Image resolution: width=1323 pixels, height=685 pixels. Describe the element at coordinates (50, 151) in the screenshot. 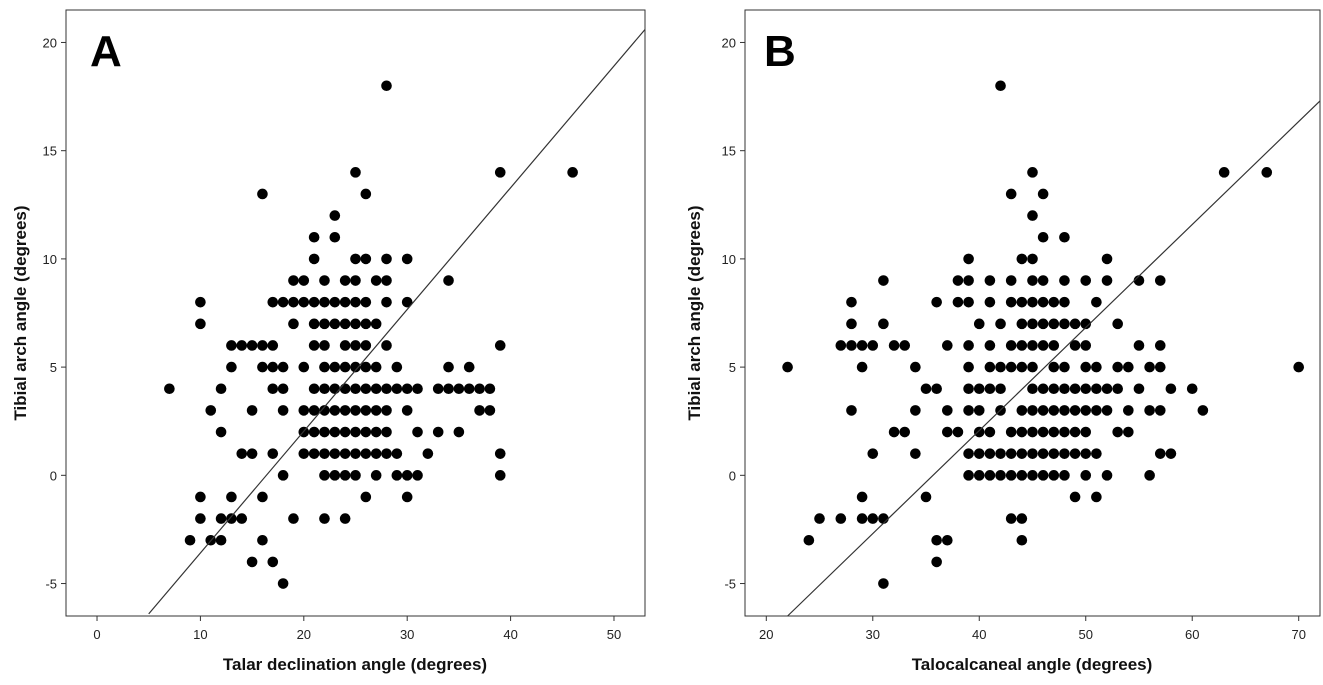

I see `panel-a-y-tick-label: 15` at that location.